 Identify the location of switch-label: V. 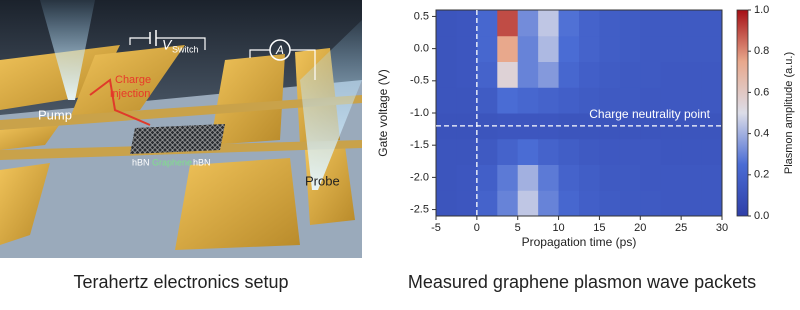
(167, 45).